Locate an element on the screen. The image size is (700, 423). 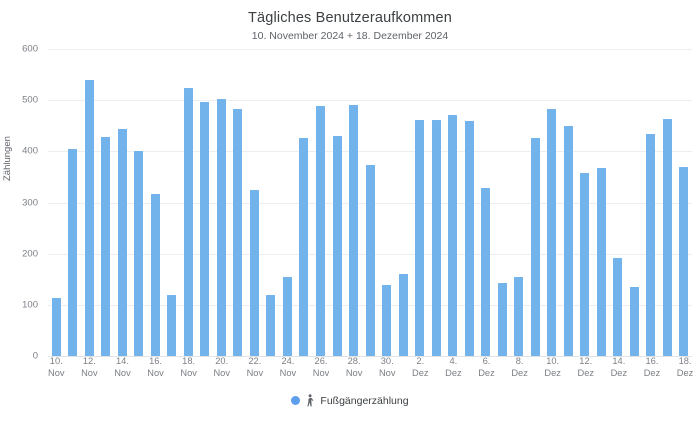
y-axis-tick-200: 200 is located at coordinates (30, 254).